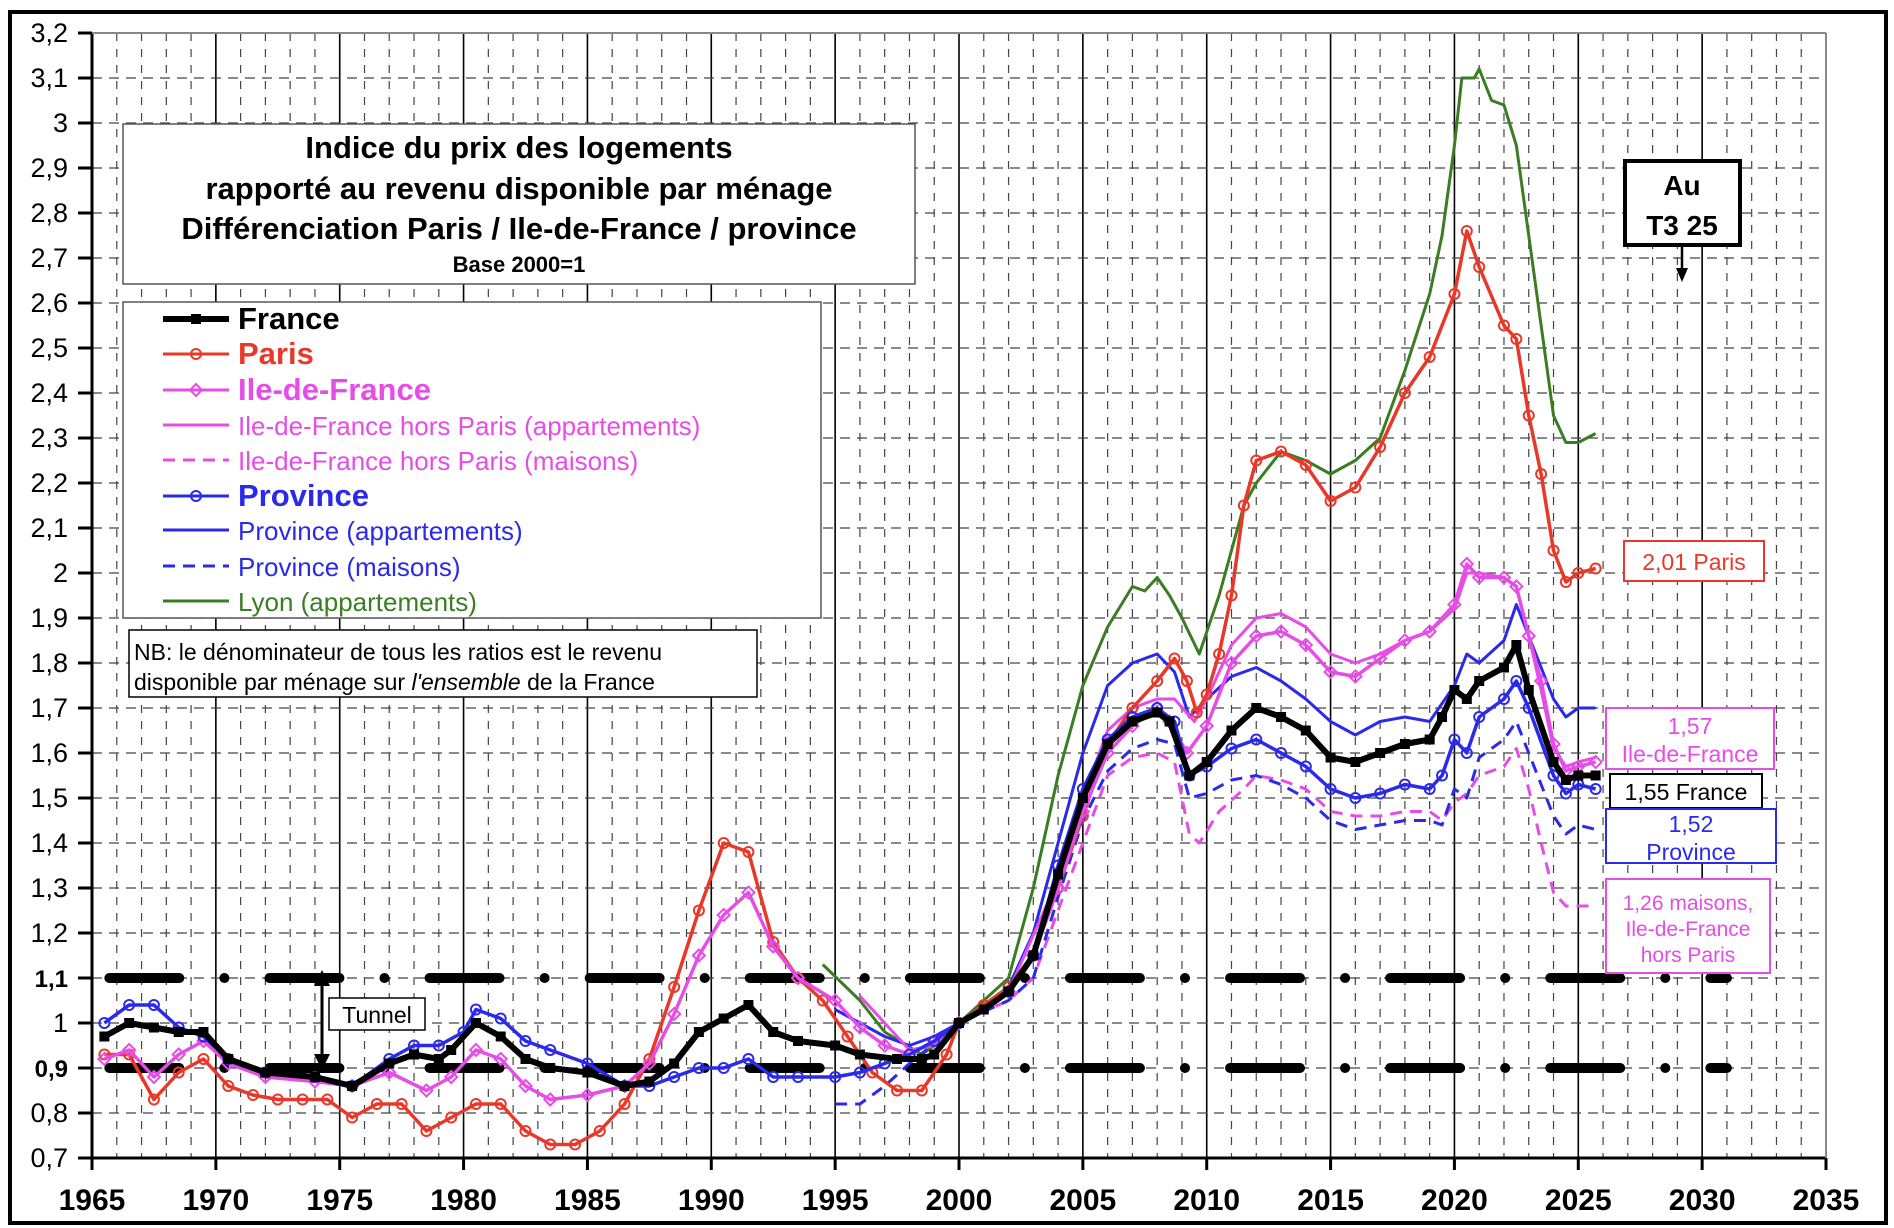 The width and height of the screenshot is (1894, 1228). What do you see at coordinates (1082, 1200) in the screenshot?
I see `x-tick-label: 2005` at bounding box center [1082, 1200].